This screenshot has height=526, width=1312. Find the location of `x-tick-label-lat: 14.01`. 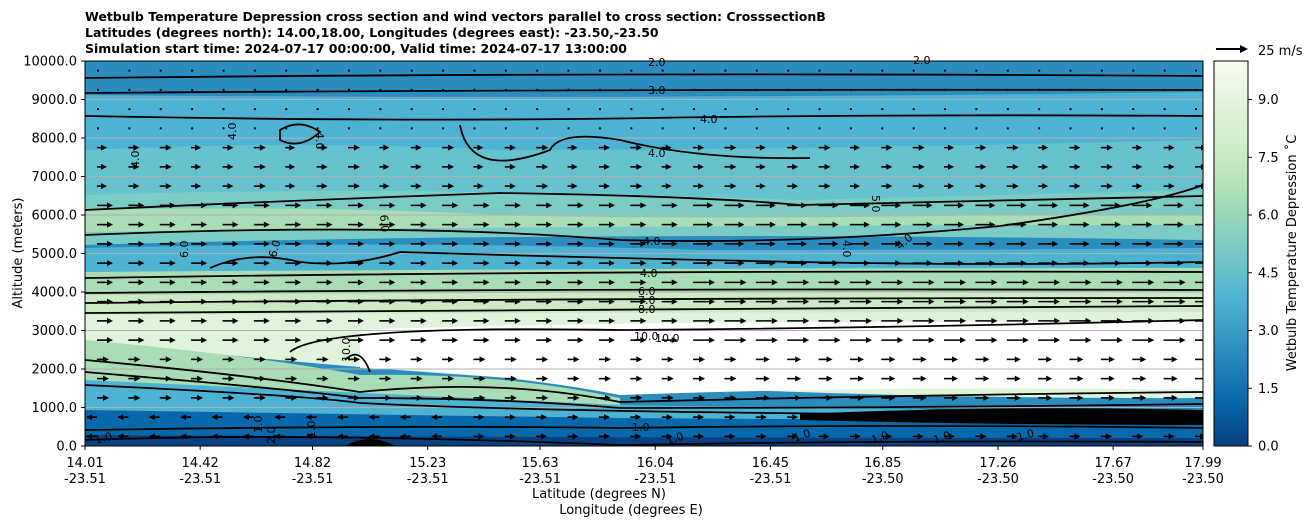

x-tick-label-lat: 14.01 is located at coordinates (84, 463).